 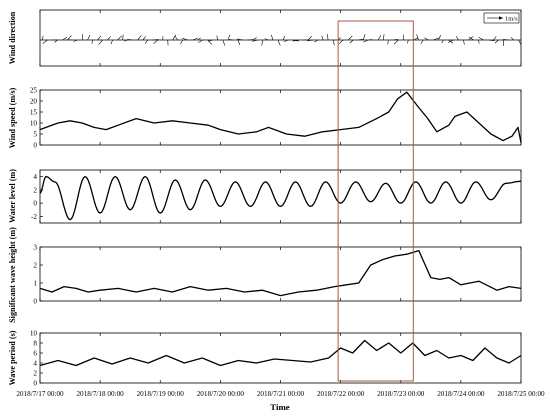 I want to click on x-tick-label: 2018/7/17 00:00, so click(x=40, y=394).